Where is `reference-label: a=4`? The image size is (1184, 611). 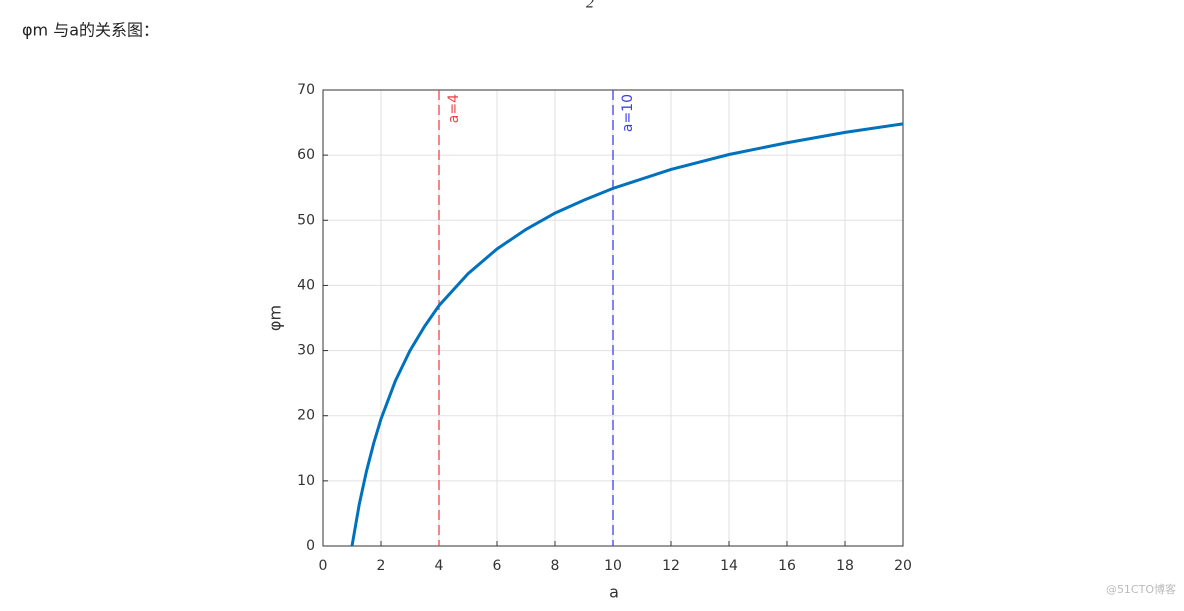 reference-label: a=4 is located at coordinates (454, 108).